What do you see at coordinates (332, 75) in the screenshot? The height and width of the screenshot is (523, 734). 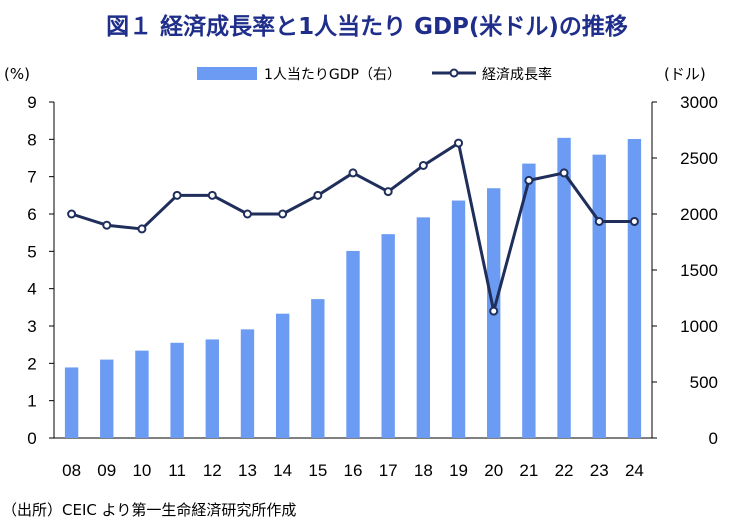 I see `legend-label-gdp: 1人当たりGDP（右）` at bounding box center [332, 75].